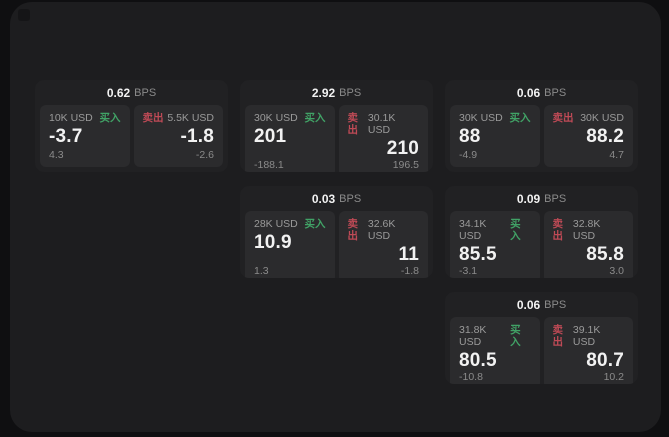  What do you see at coordinates (478, 360) in the screenshot?
I see `buy-price: 80.5` at bounding box center [478, 360].